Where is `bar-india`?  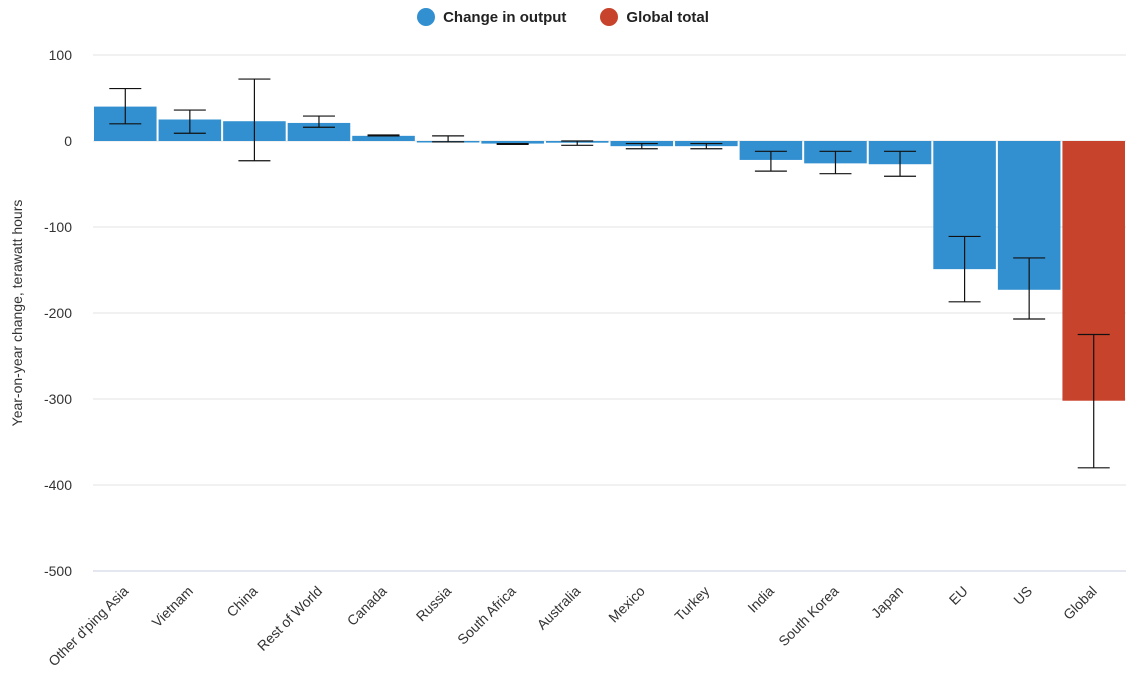 bar-india is located at coordinates (771, 150).